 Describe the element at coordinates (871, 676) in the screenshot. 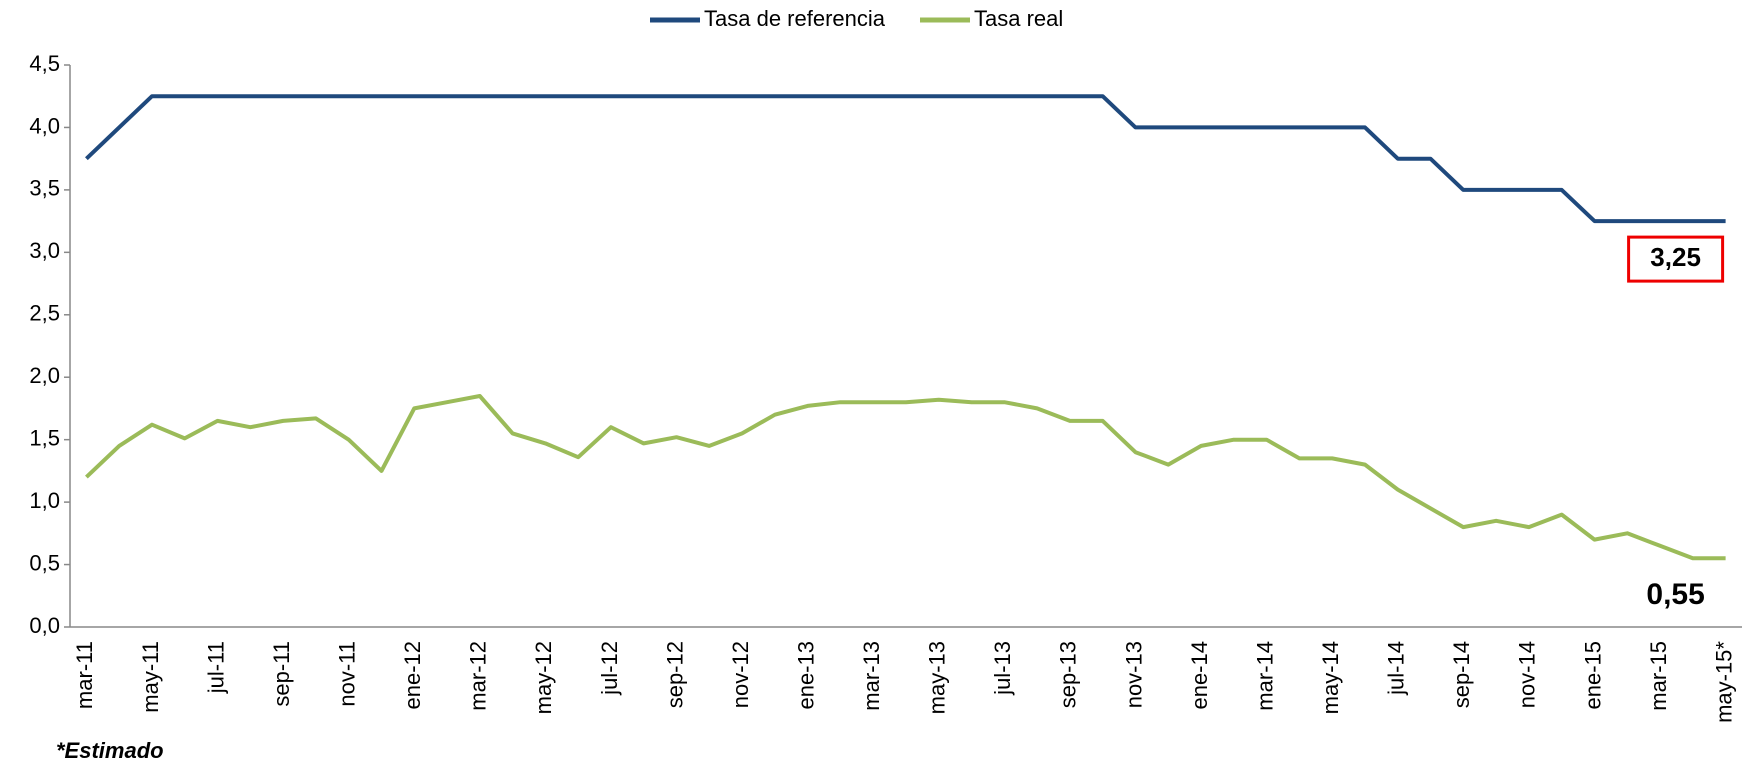

I see `x-tick-label: mar-13` at that location.